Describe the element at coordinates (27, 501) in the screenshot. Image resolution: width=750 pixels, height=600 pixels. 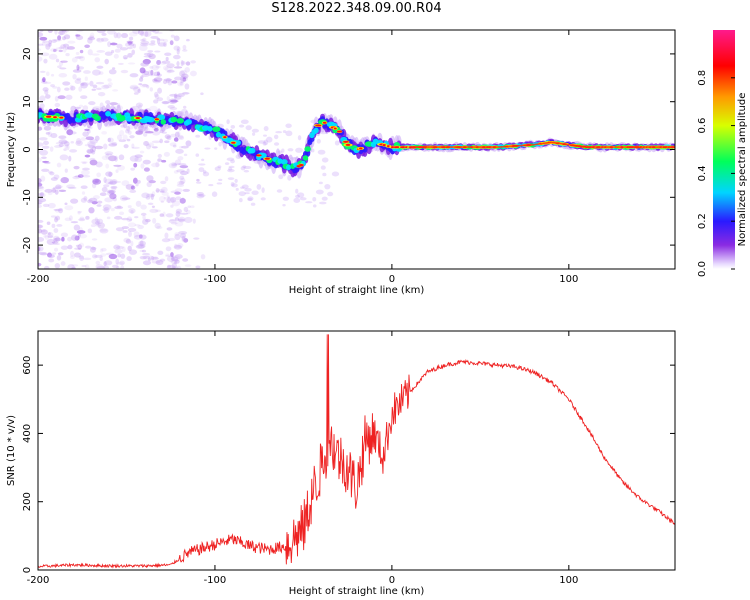
I see `bot-y-tick-label: 200` at that location.